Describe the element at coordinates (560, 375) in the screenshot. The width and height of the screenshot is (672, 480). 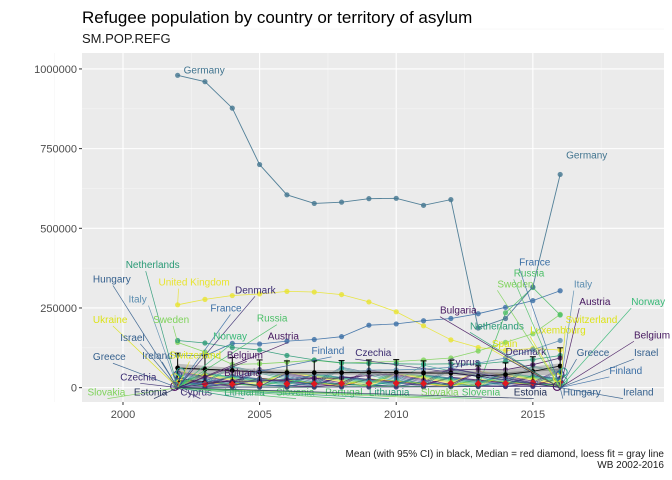
I see `endpoint-marker` at that location.